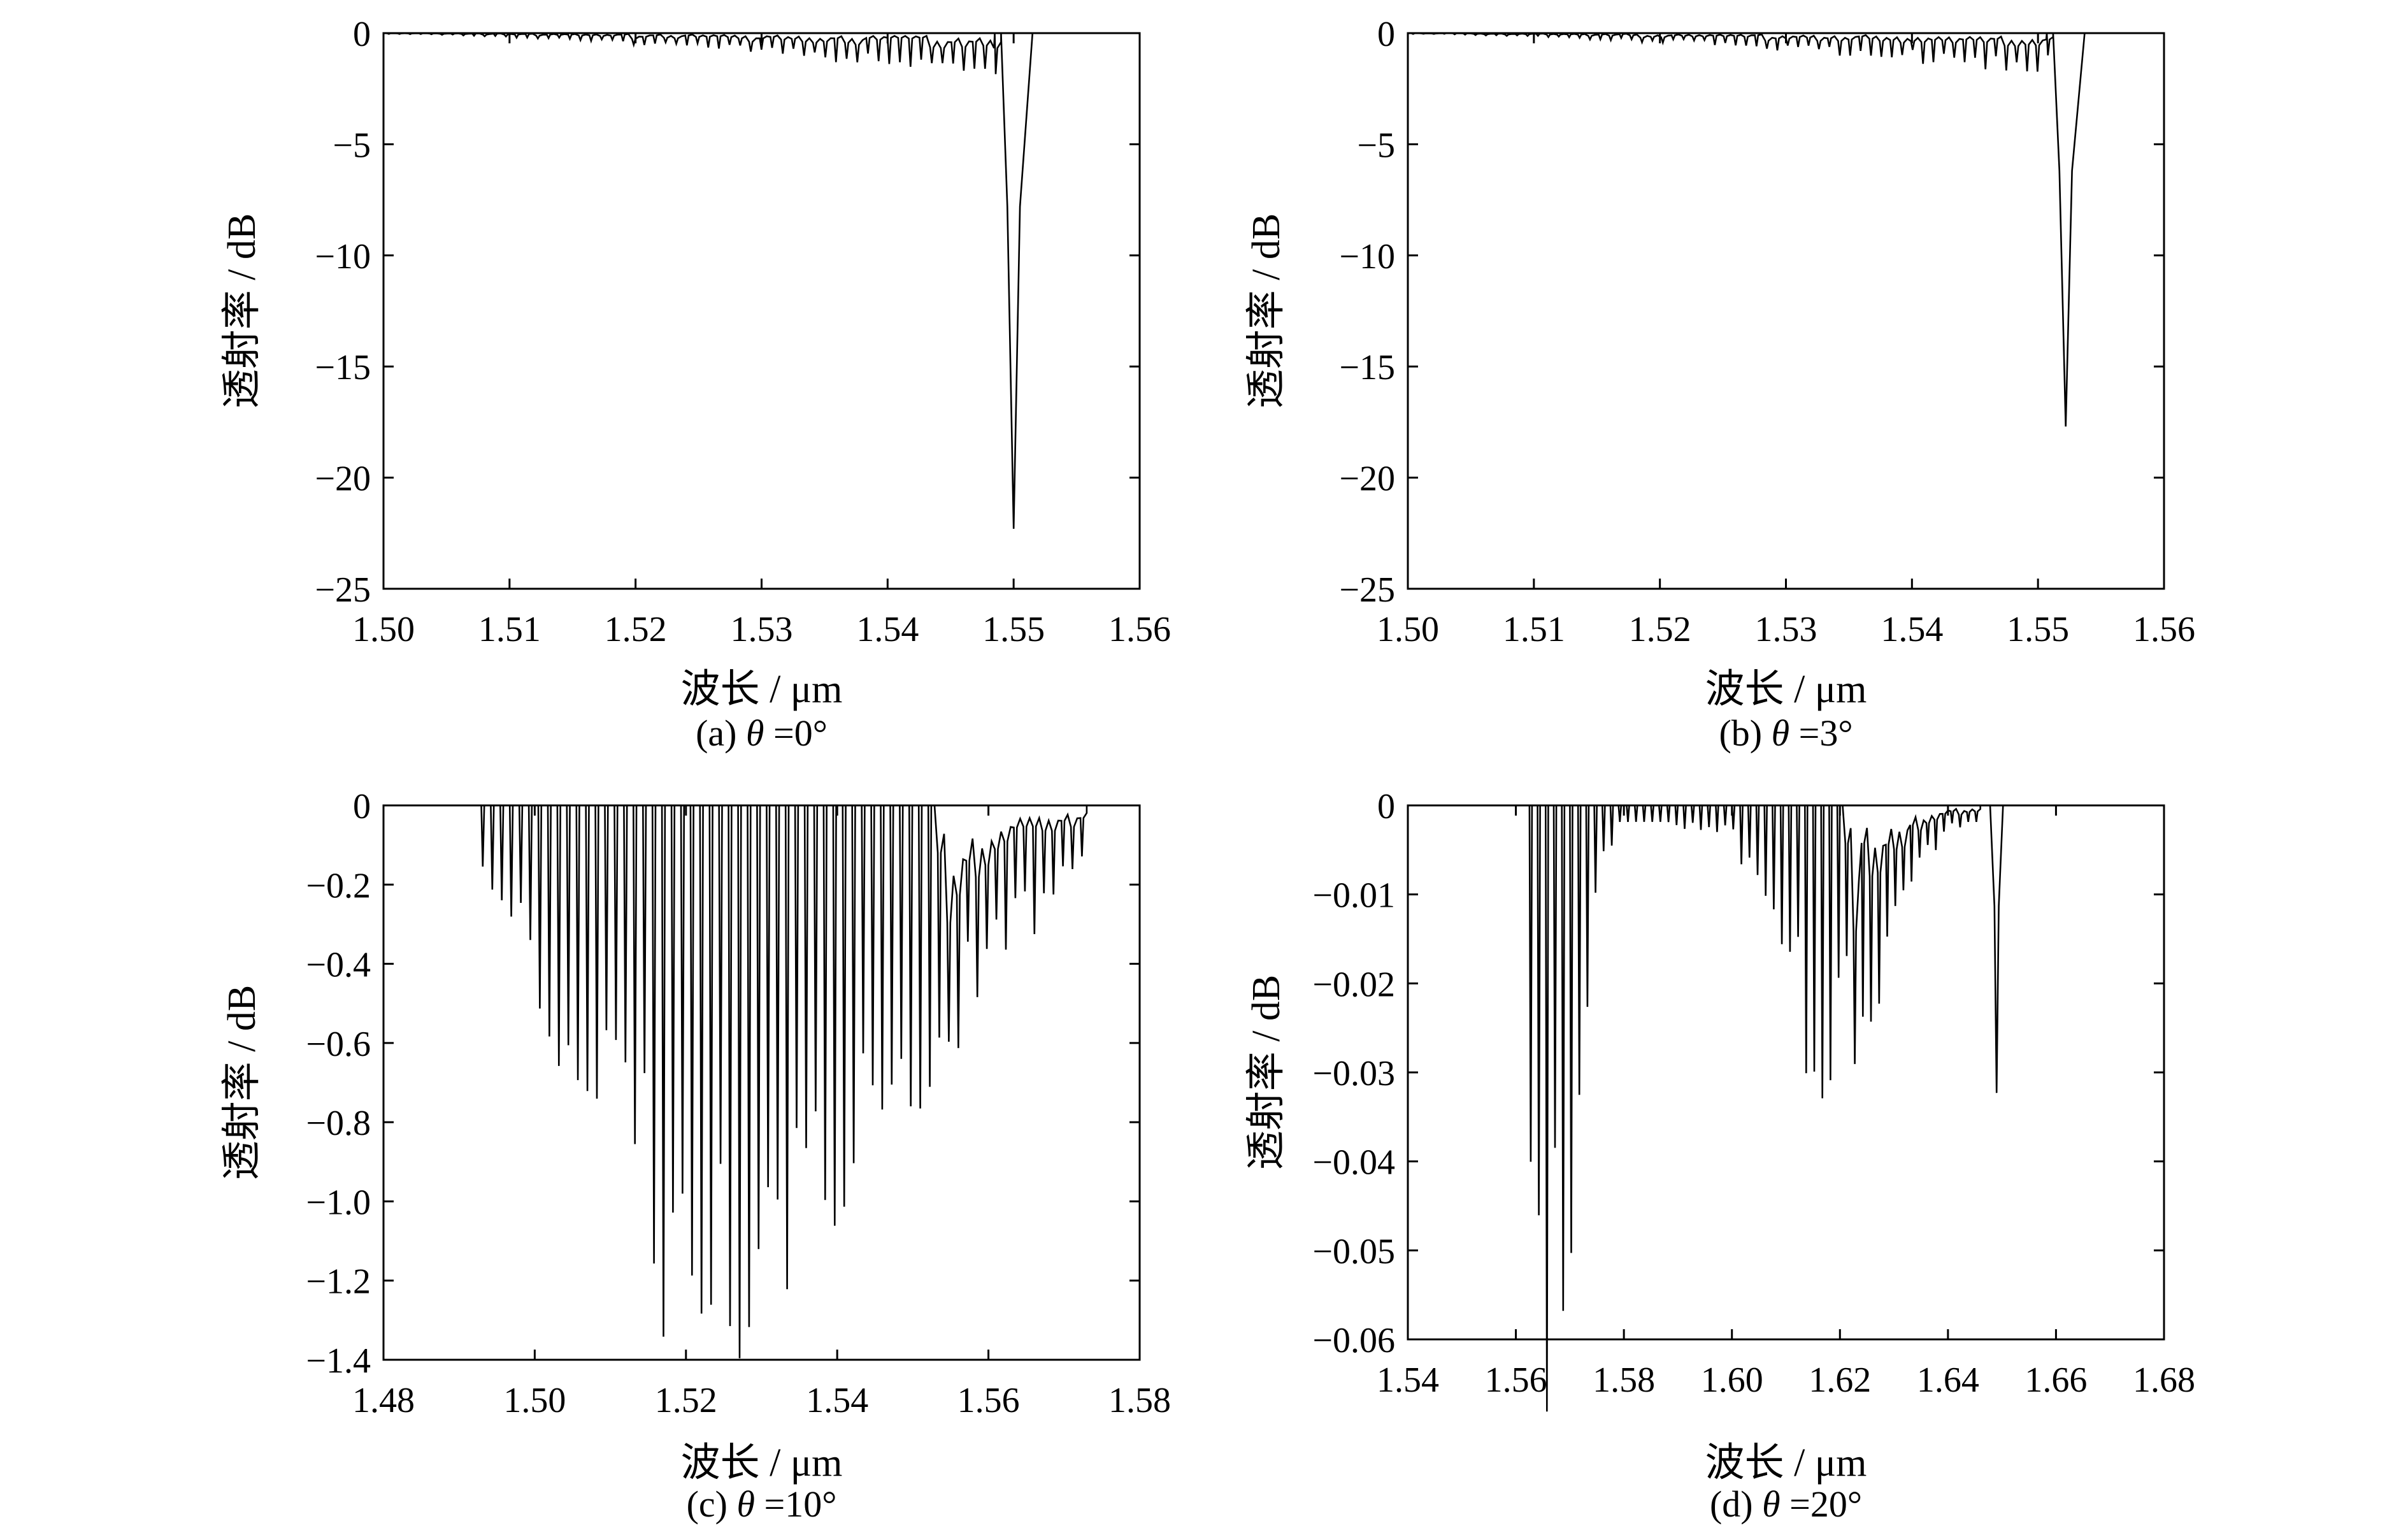 The image size is (2408, 1535). I want to click on x-tick-label: 1.48, so click(383, 1401).